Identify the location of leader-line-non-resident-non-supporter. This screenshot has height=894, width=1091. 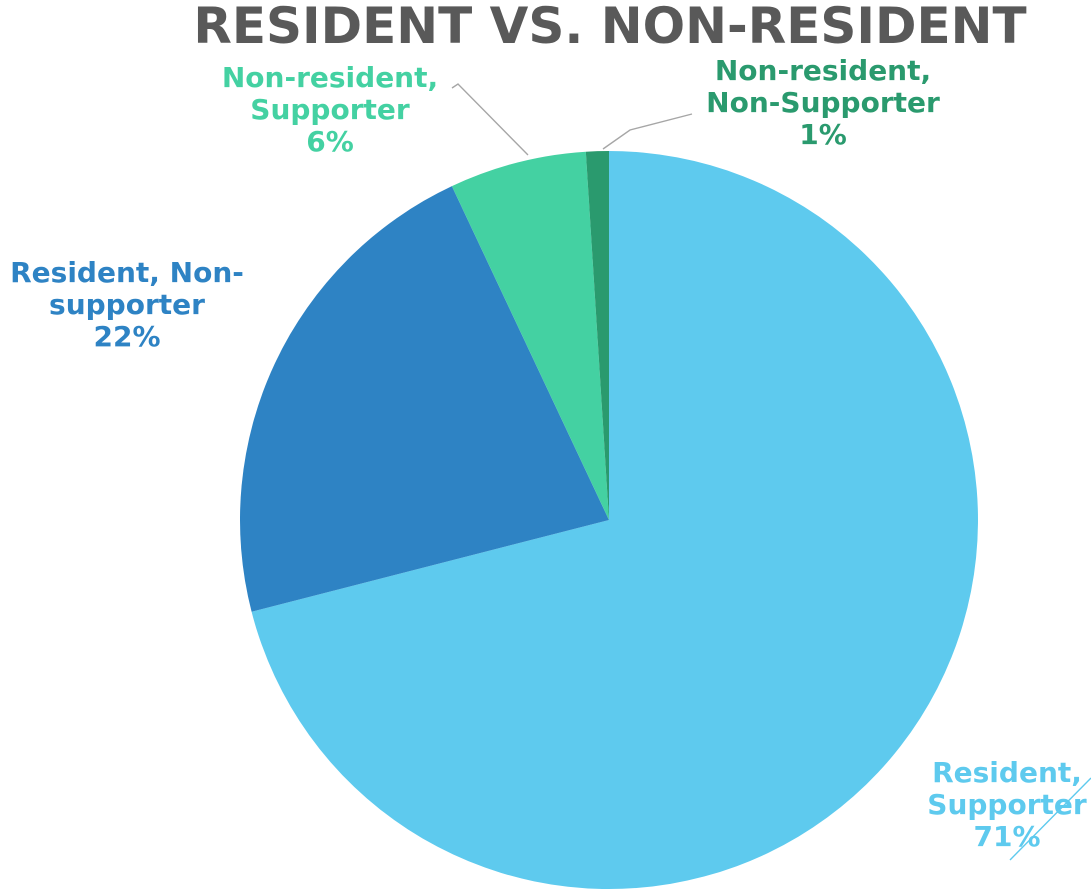
(647, 131).